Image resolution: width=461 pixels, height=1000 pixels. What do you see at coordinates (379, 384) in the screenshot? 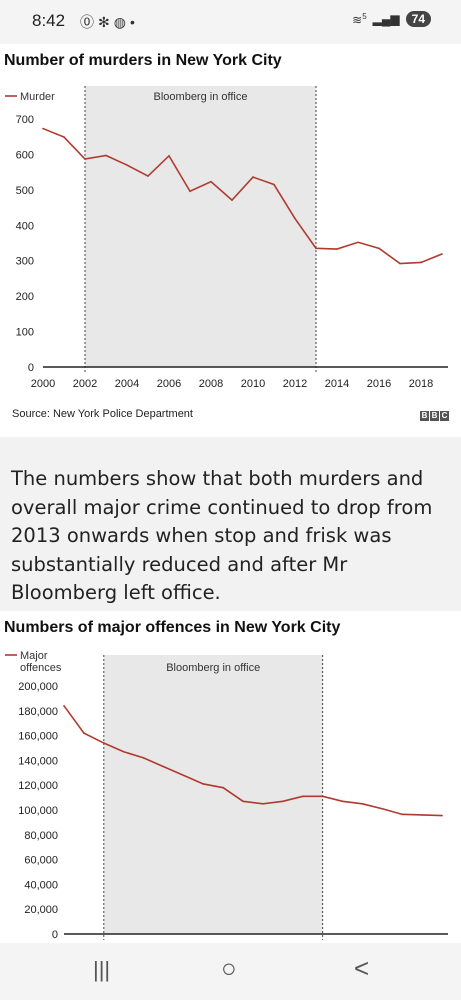
I see `x-tick-label: 2016` at bounding box center [379, 384].